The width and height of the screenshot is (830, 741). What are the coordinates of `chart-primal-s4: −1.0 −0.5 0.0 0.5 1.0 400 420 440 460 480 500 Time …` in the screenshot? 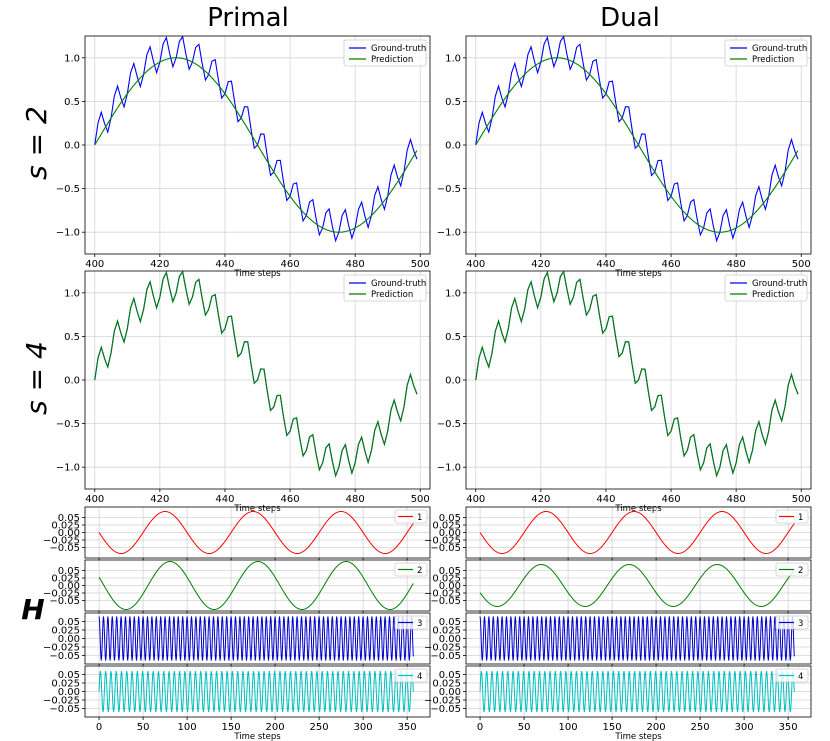 It's located at (243, 392).